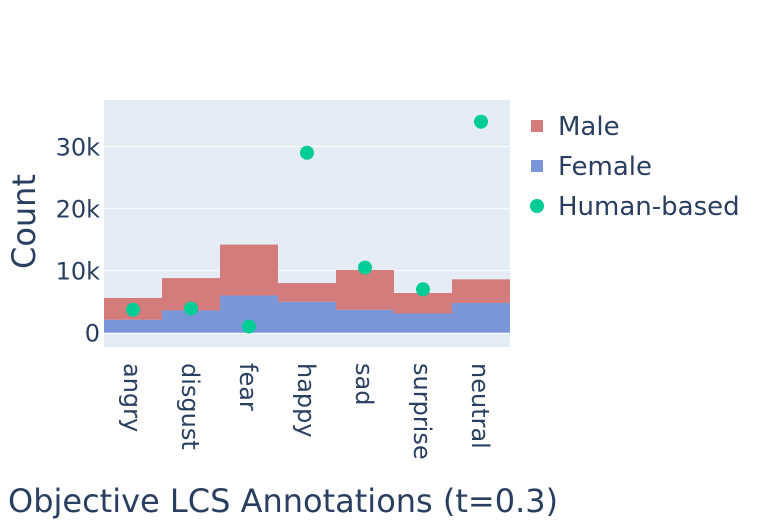 This screenshot has width=771, height=525. What do you see at coordinates (481, 291) in the screenshot?
I see `bar-male-neutral` at bounding box center [481, 291].